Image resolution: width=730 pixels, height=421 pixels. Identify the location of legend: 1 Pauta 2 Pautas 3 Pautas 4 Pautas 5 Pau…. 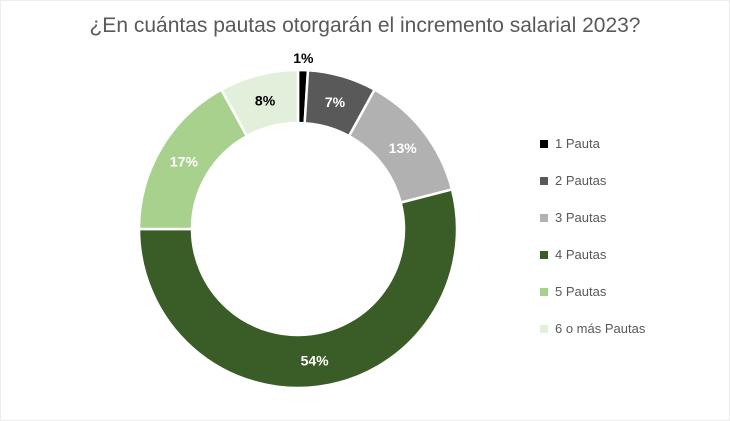
(593, 236).